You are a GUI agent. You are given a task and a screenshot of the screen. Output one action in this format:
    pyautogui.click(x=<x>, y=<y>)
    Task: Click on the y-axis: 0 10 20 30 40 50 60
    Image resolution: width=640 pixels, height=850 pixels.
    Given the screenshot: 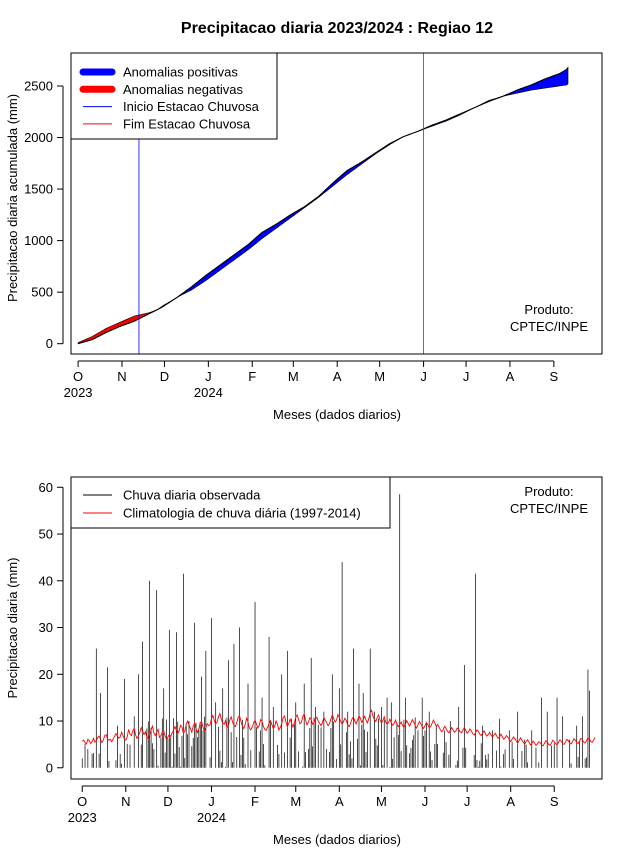 What is the action you would take?
    pyautogui.click(x=51, y=627)
    